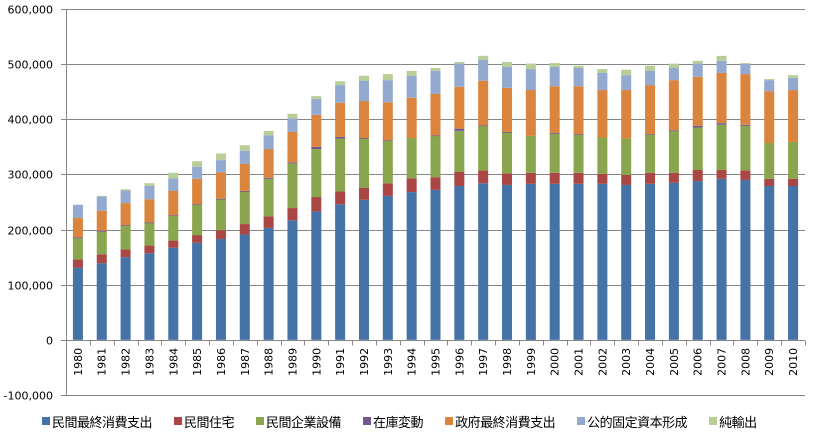 The width and height of the screenshot is (813, 435). Describe the element at coordinates (292, 214) in the screenshot. I see `bar-segment-1-1989` at that location.